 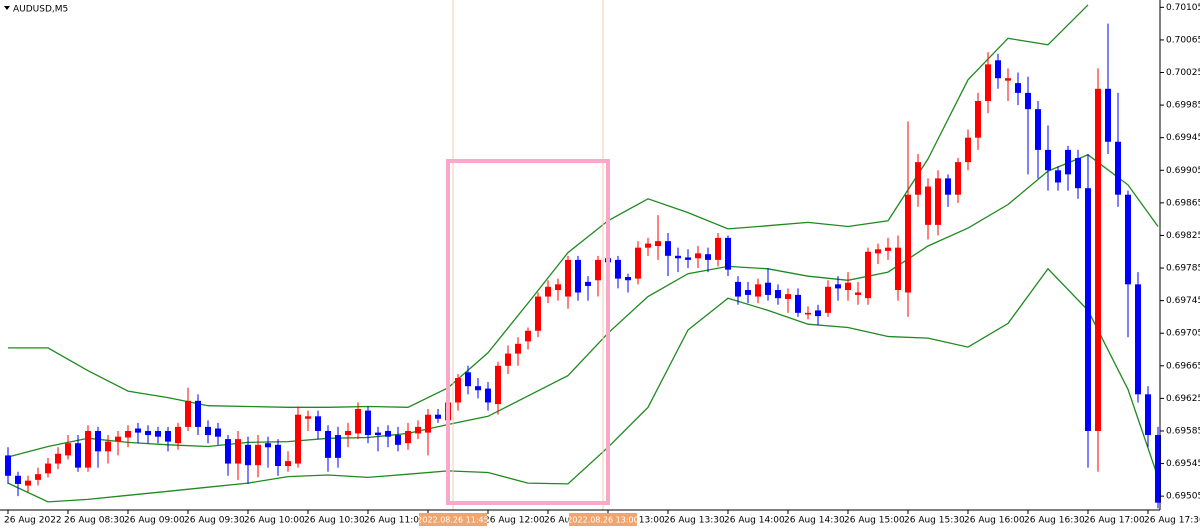 I want to click on crosshair-label: 2022.08.26 11:45, so click(x=453, y=519).